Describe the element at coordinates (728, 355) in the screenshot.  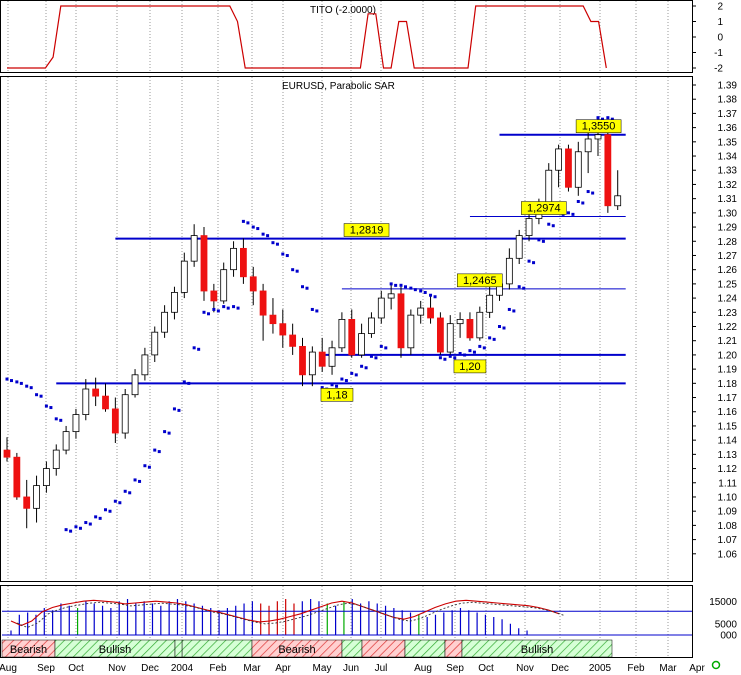
I see `price-tick-label: 1.20` at that location.